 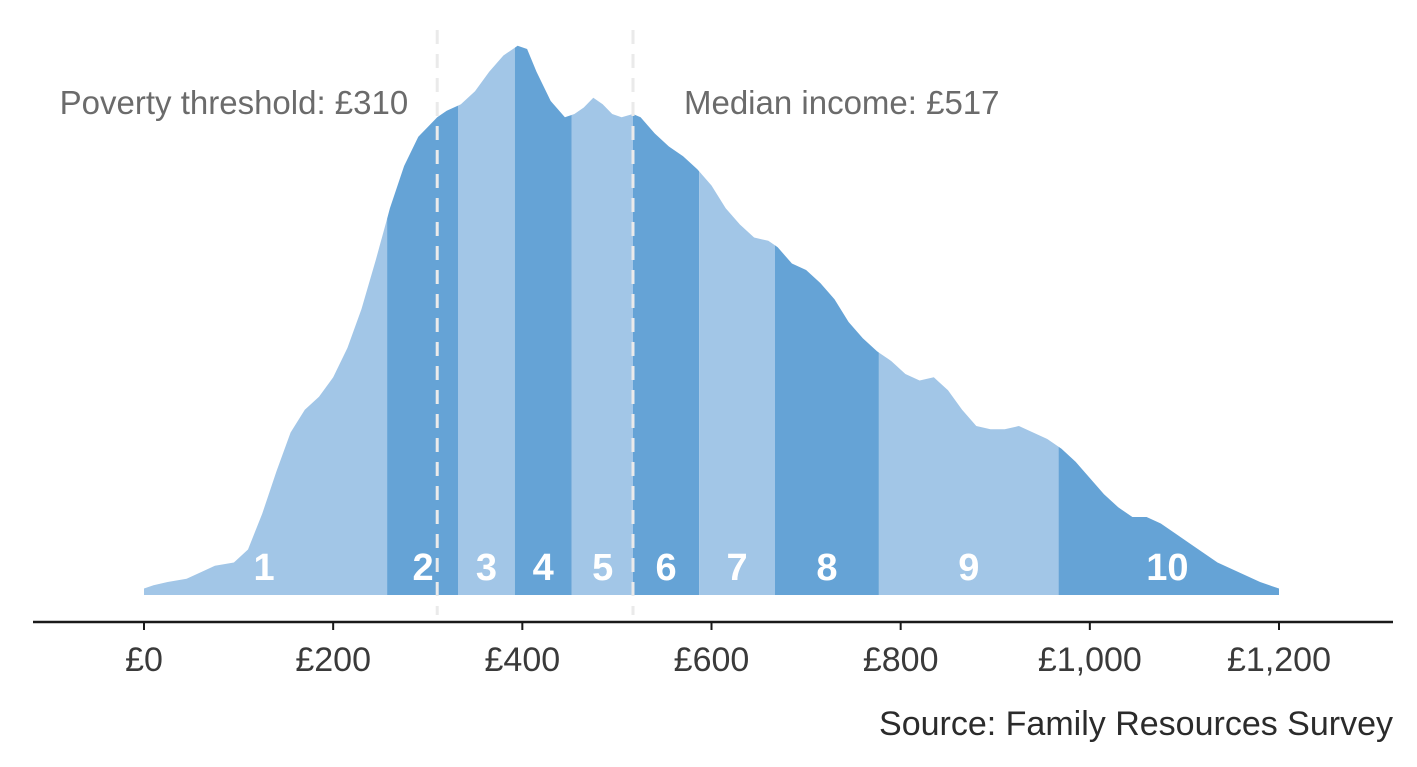 What do you see at coordinates (666, 568) in the screenshot?
I see `decile-label-6: 6` at bounding box center [666, 568].